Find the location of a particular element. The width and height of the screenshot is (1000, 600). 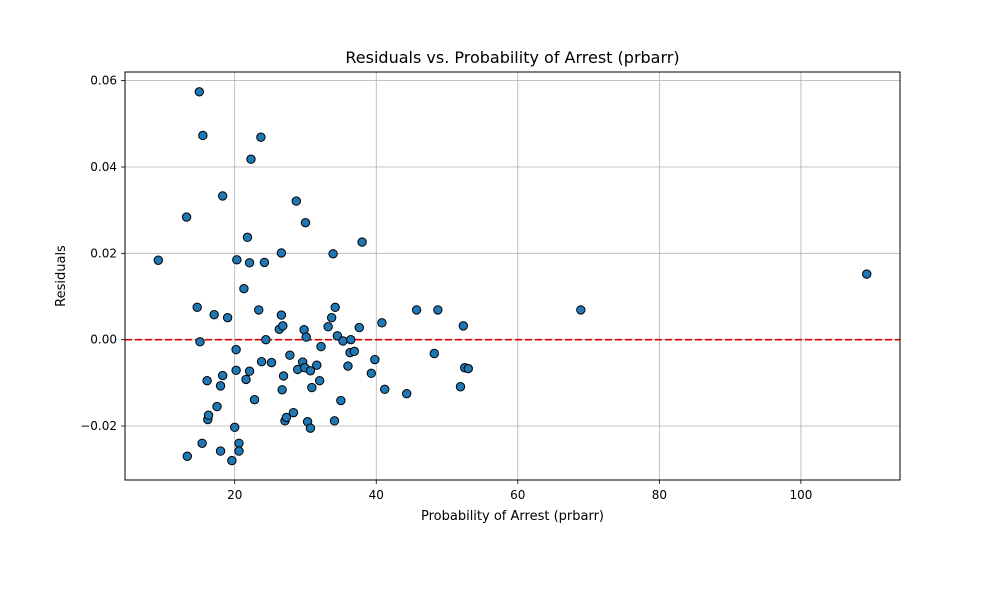

x-tick-label: 40 is located at coordinates (376, 495).